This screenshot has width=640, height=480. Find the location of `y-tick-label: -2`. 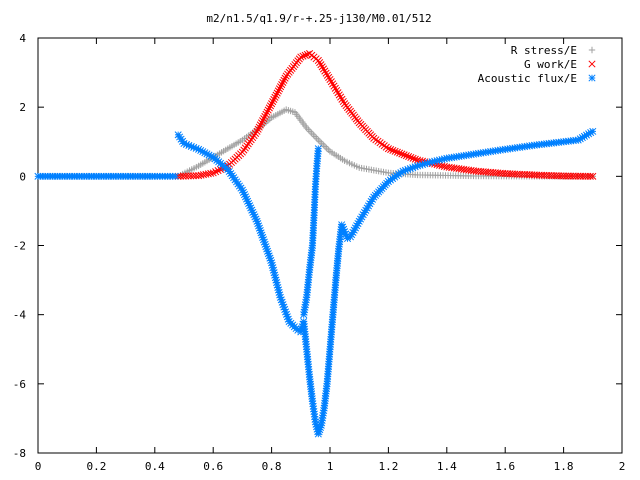

y-tick-label: -2 is located at coordinates (19, 246).